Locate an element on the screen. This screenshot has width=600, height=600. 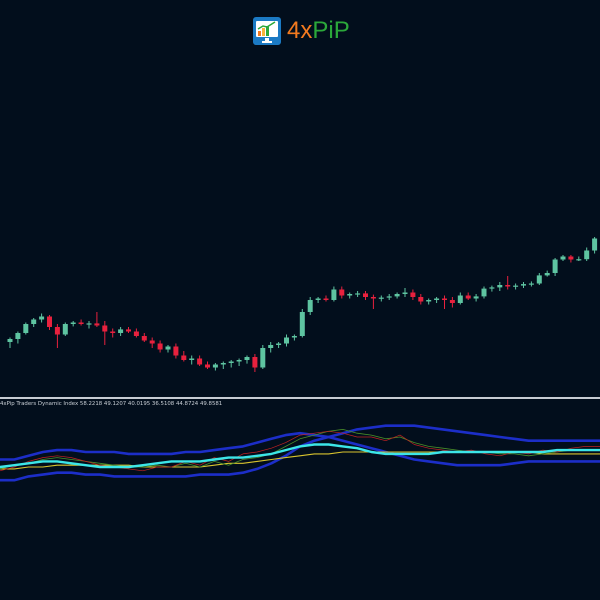
monitor-chart-icon is located at coordinates (267, 31).